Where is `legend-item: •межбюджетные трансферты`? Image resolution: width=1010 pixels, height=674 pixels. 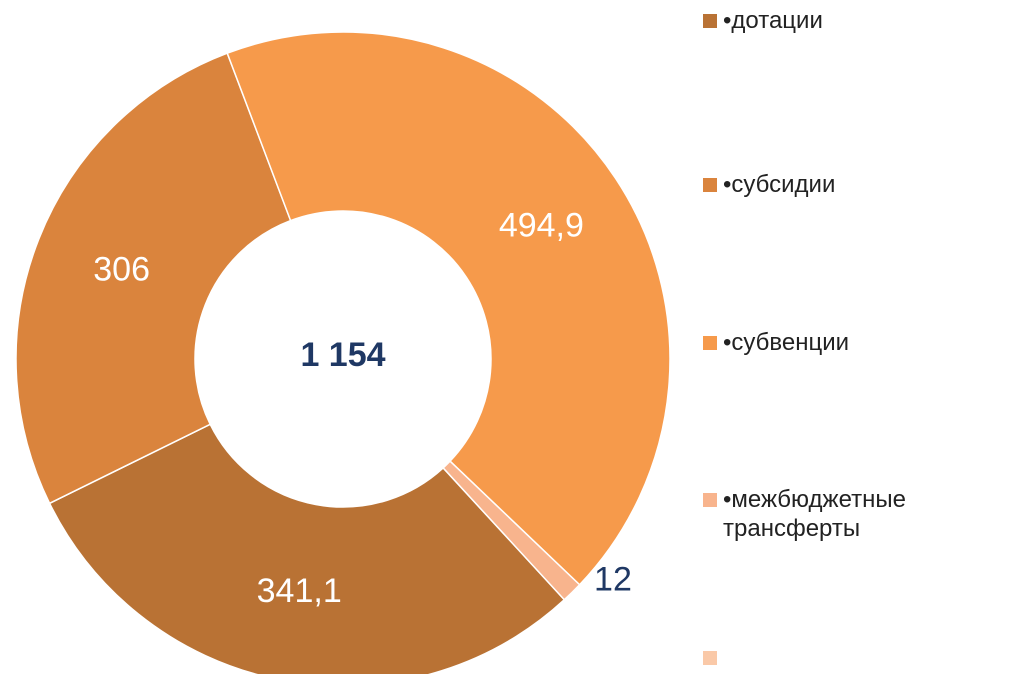
legend-item: •межбюджетные трансферты is located at coordinates (856, 514).